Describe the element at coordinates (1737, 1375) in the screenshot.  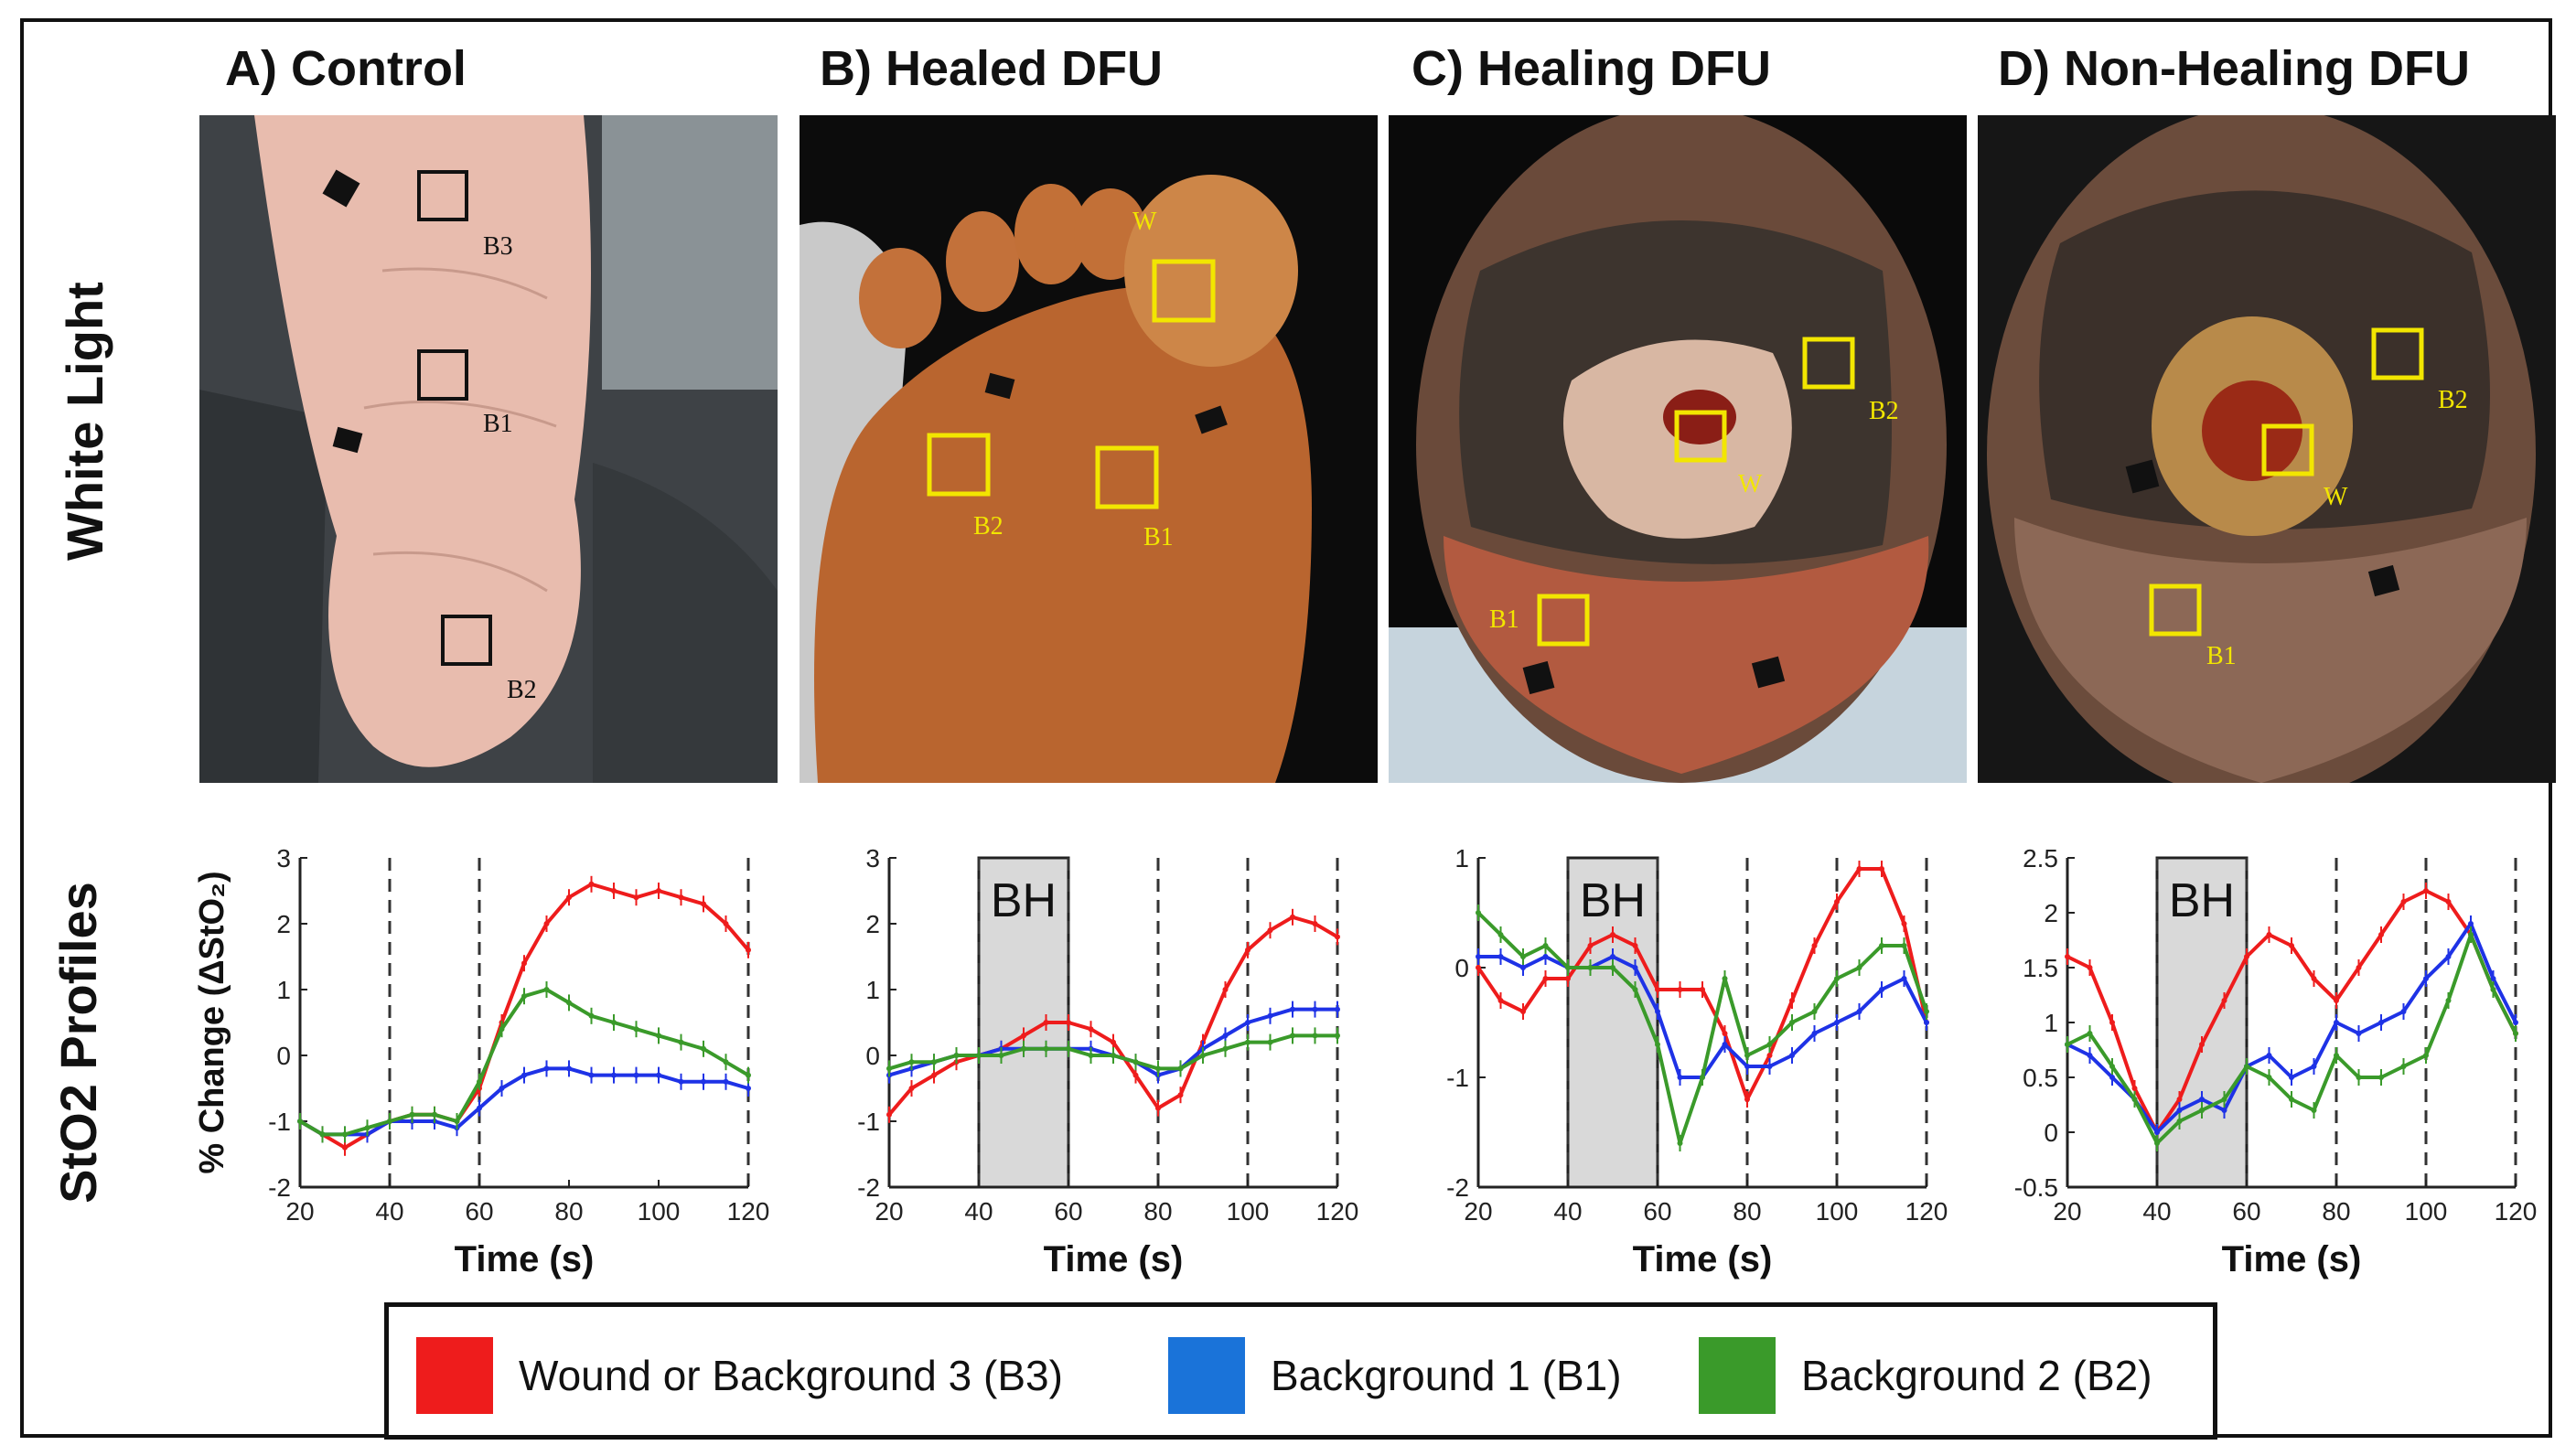
I see `legend-swatch-green` at that location.